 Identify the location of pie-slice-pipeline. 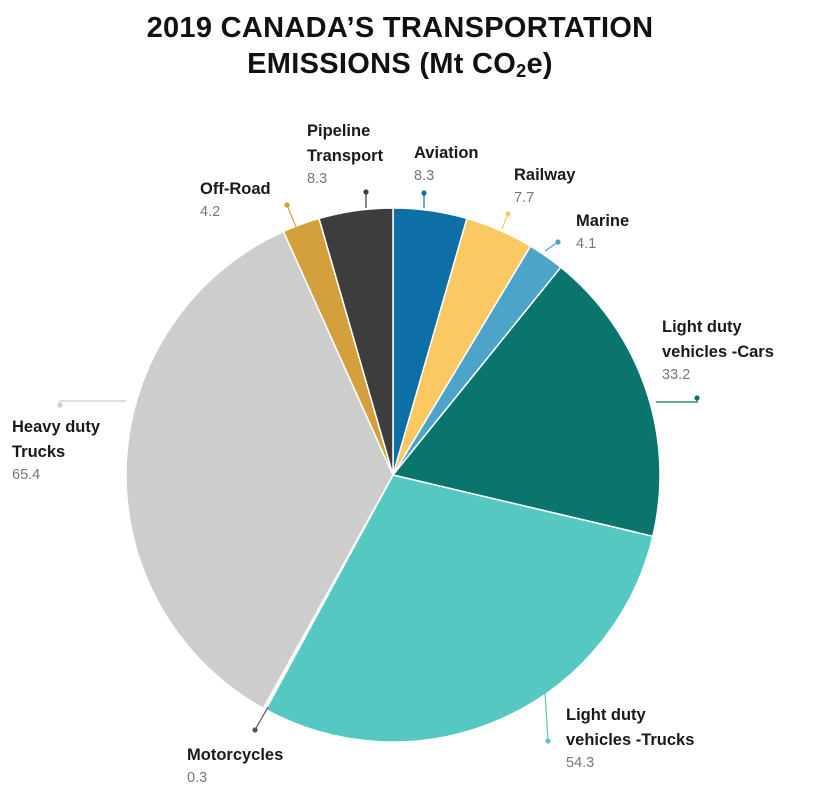
(356, 341).